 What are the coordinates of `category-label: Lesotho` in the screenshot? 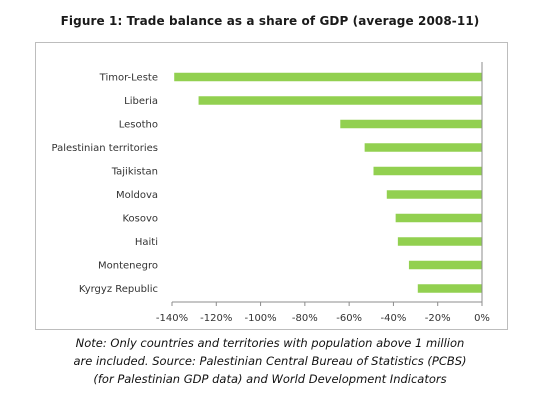 It's located at (138, 125).